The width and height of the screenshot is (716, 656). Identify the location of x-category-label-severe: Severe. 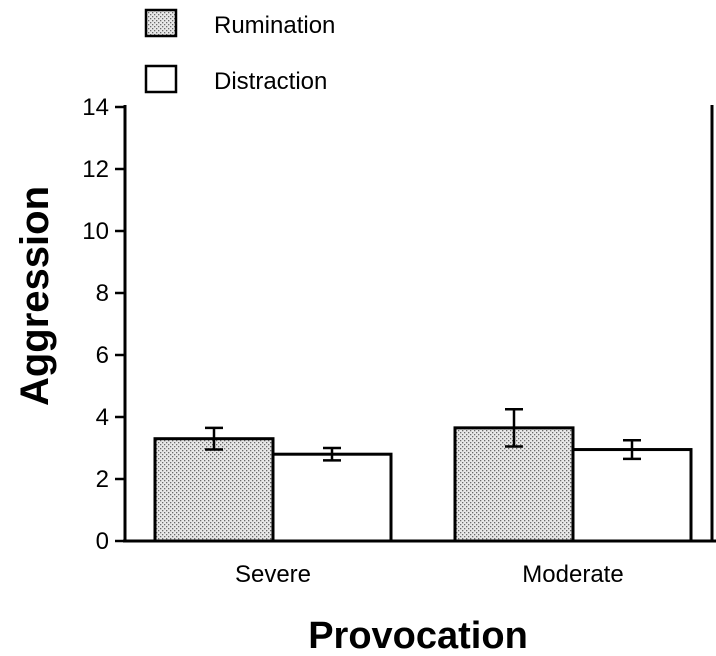
(273, 574).